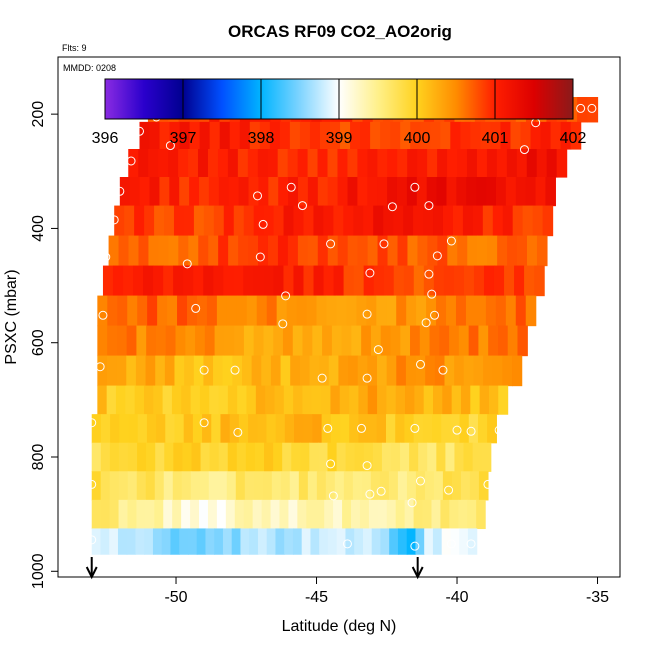 The width and height of the screenshot is (650, 650). Describe the element at coordinates (38, 342) in the screenshot. I see `y-tick-label: 600` at that location.